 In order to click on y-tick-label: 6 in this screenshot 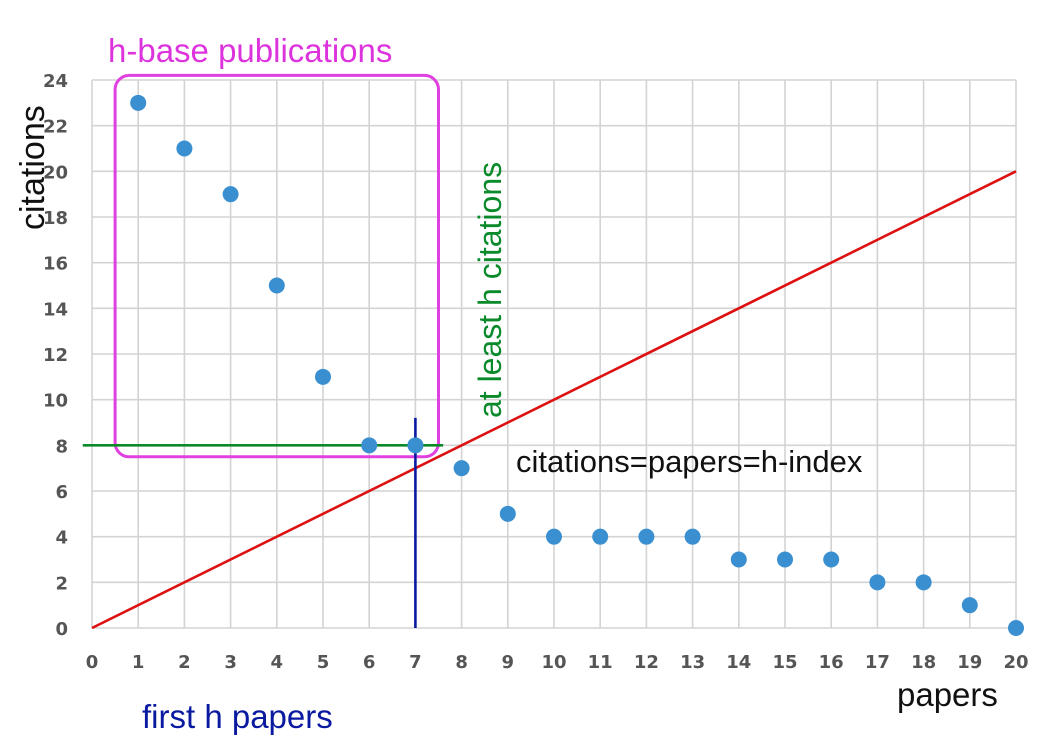, I will do `click(61, 492)`.